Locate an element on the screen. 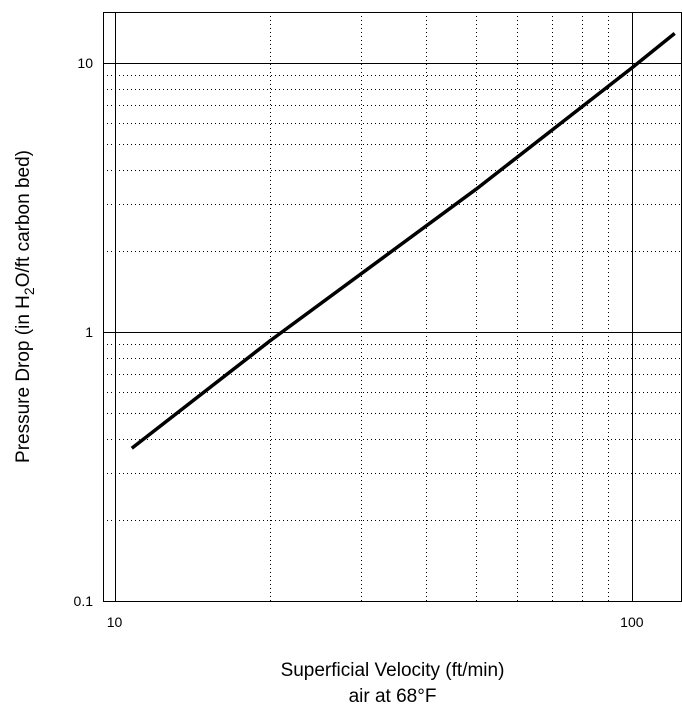 The width and height of the screenshot is (682, 713). y-tick-label: 10 is located at coordinates (85, 63).